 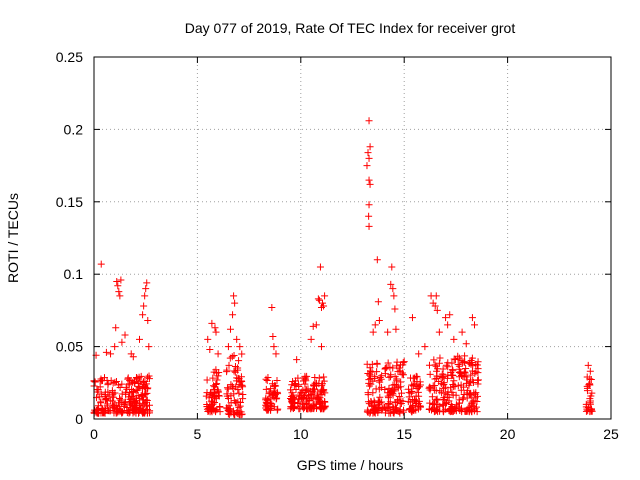 What do you see at coordinates (13, 238) in the screenshot?
I see `y-axis-label: ROTI / TECUs` at bounding box center [13, 238].